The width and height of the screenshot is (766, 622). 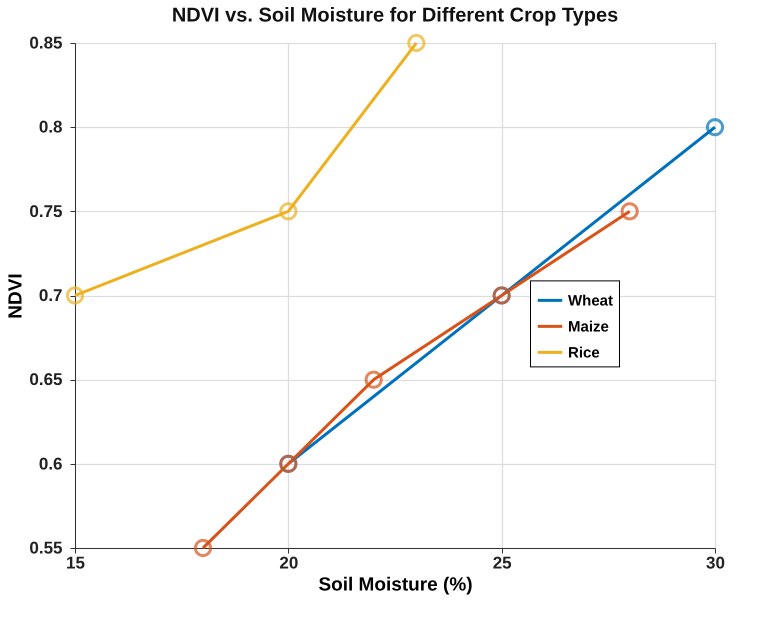 What do you see at coordinates (45, 380) in the screenshot?
I see `y-tick-label: 0.65` at bounding box center [45, 380].